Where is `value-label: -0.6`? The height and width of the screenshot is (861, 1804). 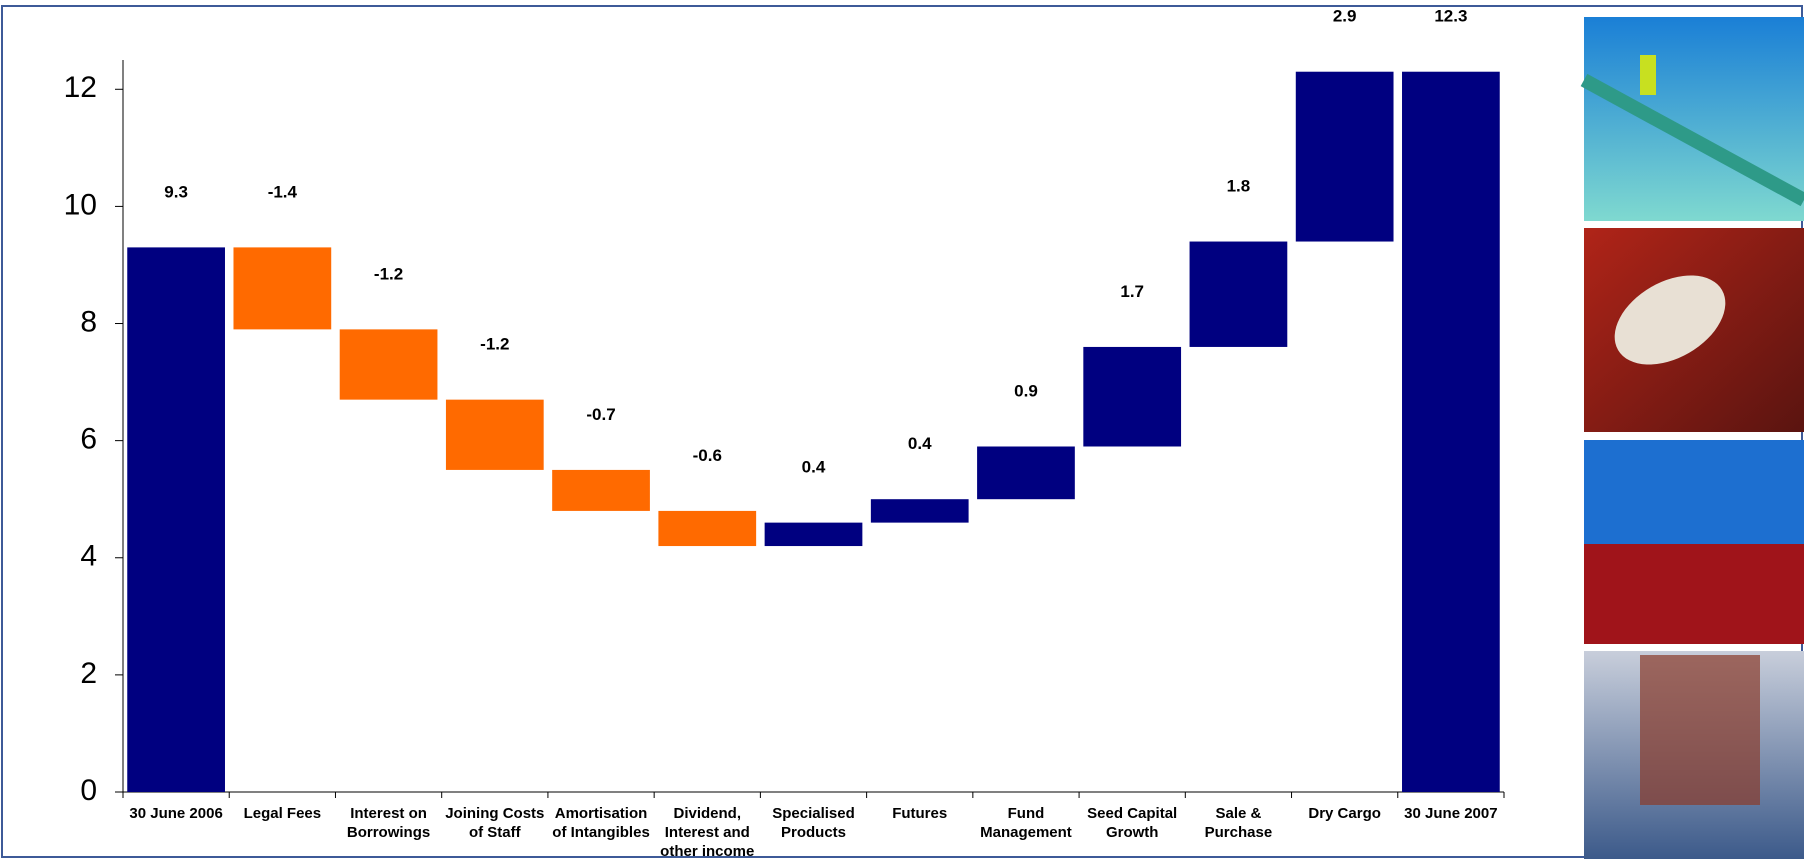
value-label: -0.6 is located at coordinates (707, 455).